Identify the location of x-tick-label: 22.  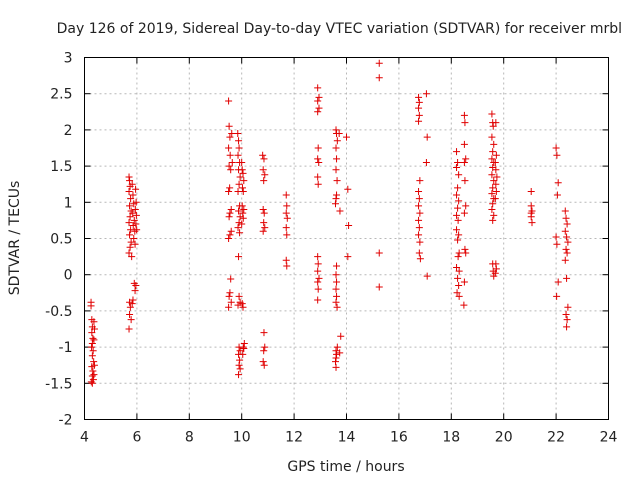
(556, 438).